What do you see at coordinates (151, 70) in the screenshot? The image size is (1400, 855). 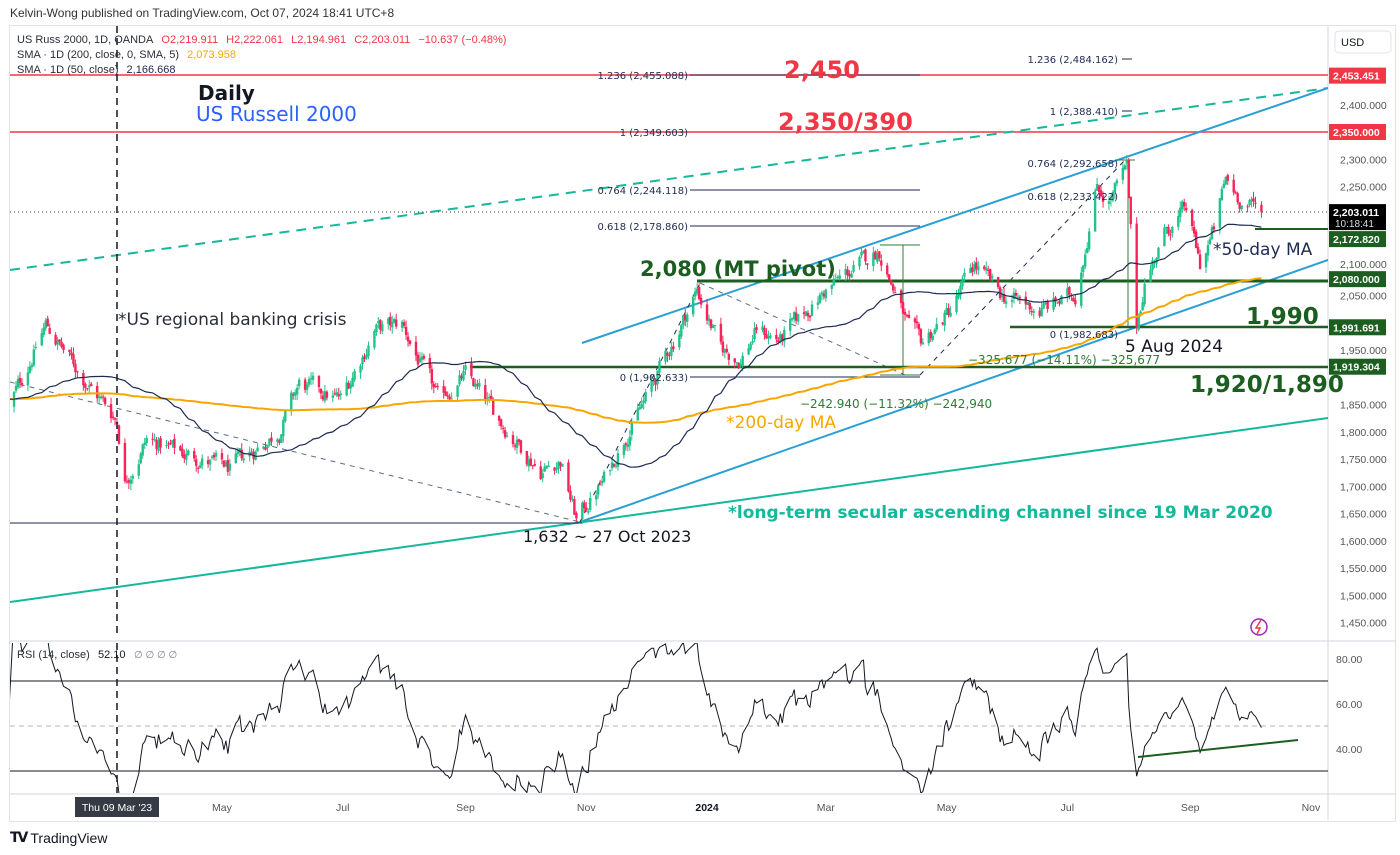 I see `sma50-value: 2,166.668` at bounding box center [151, 70].